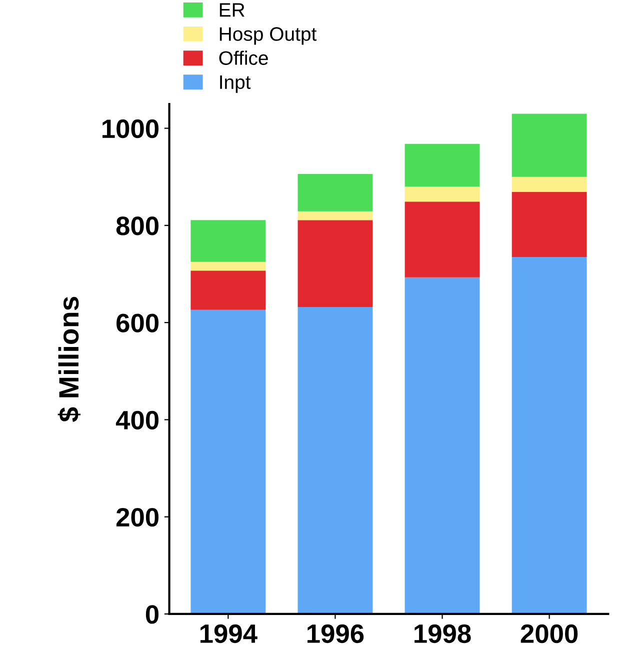 The image size is (627, 671). What do you see at coordinates (243, 57) in the screenshot?
I see `legend-label: Office` at bounding box center [243, 57].